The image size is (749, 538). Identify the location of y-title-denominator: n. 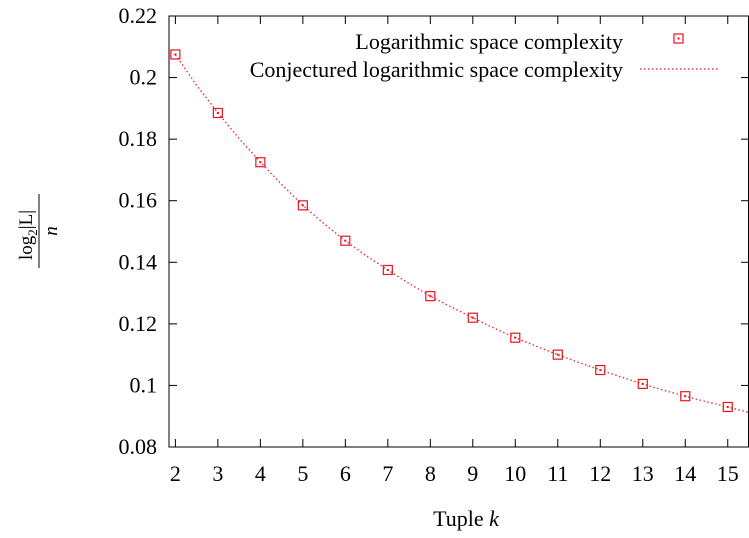
(51, 231).